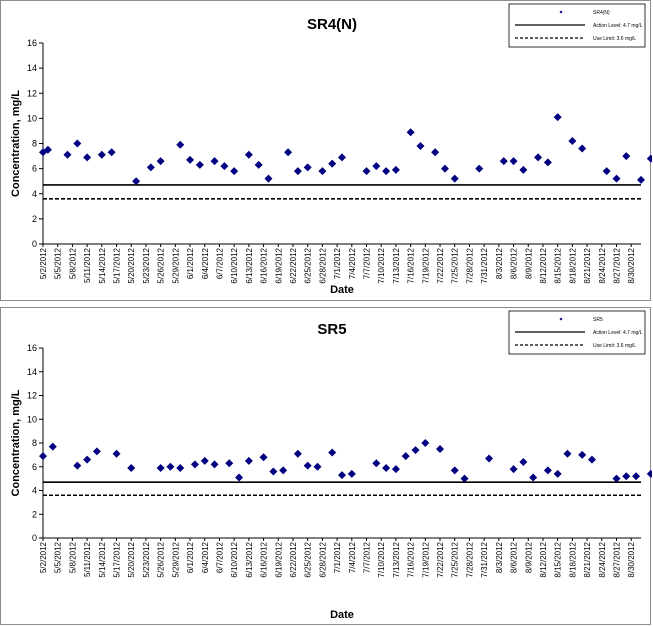 The width and height of the screenshot is (653, 626). What do you see at coordinates (367, 263) in the screenshot?
I see `x-tick-label: 7/7/2012` at bounding box center [367, 263].